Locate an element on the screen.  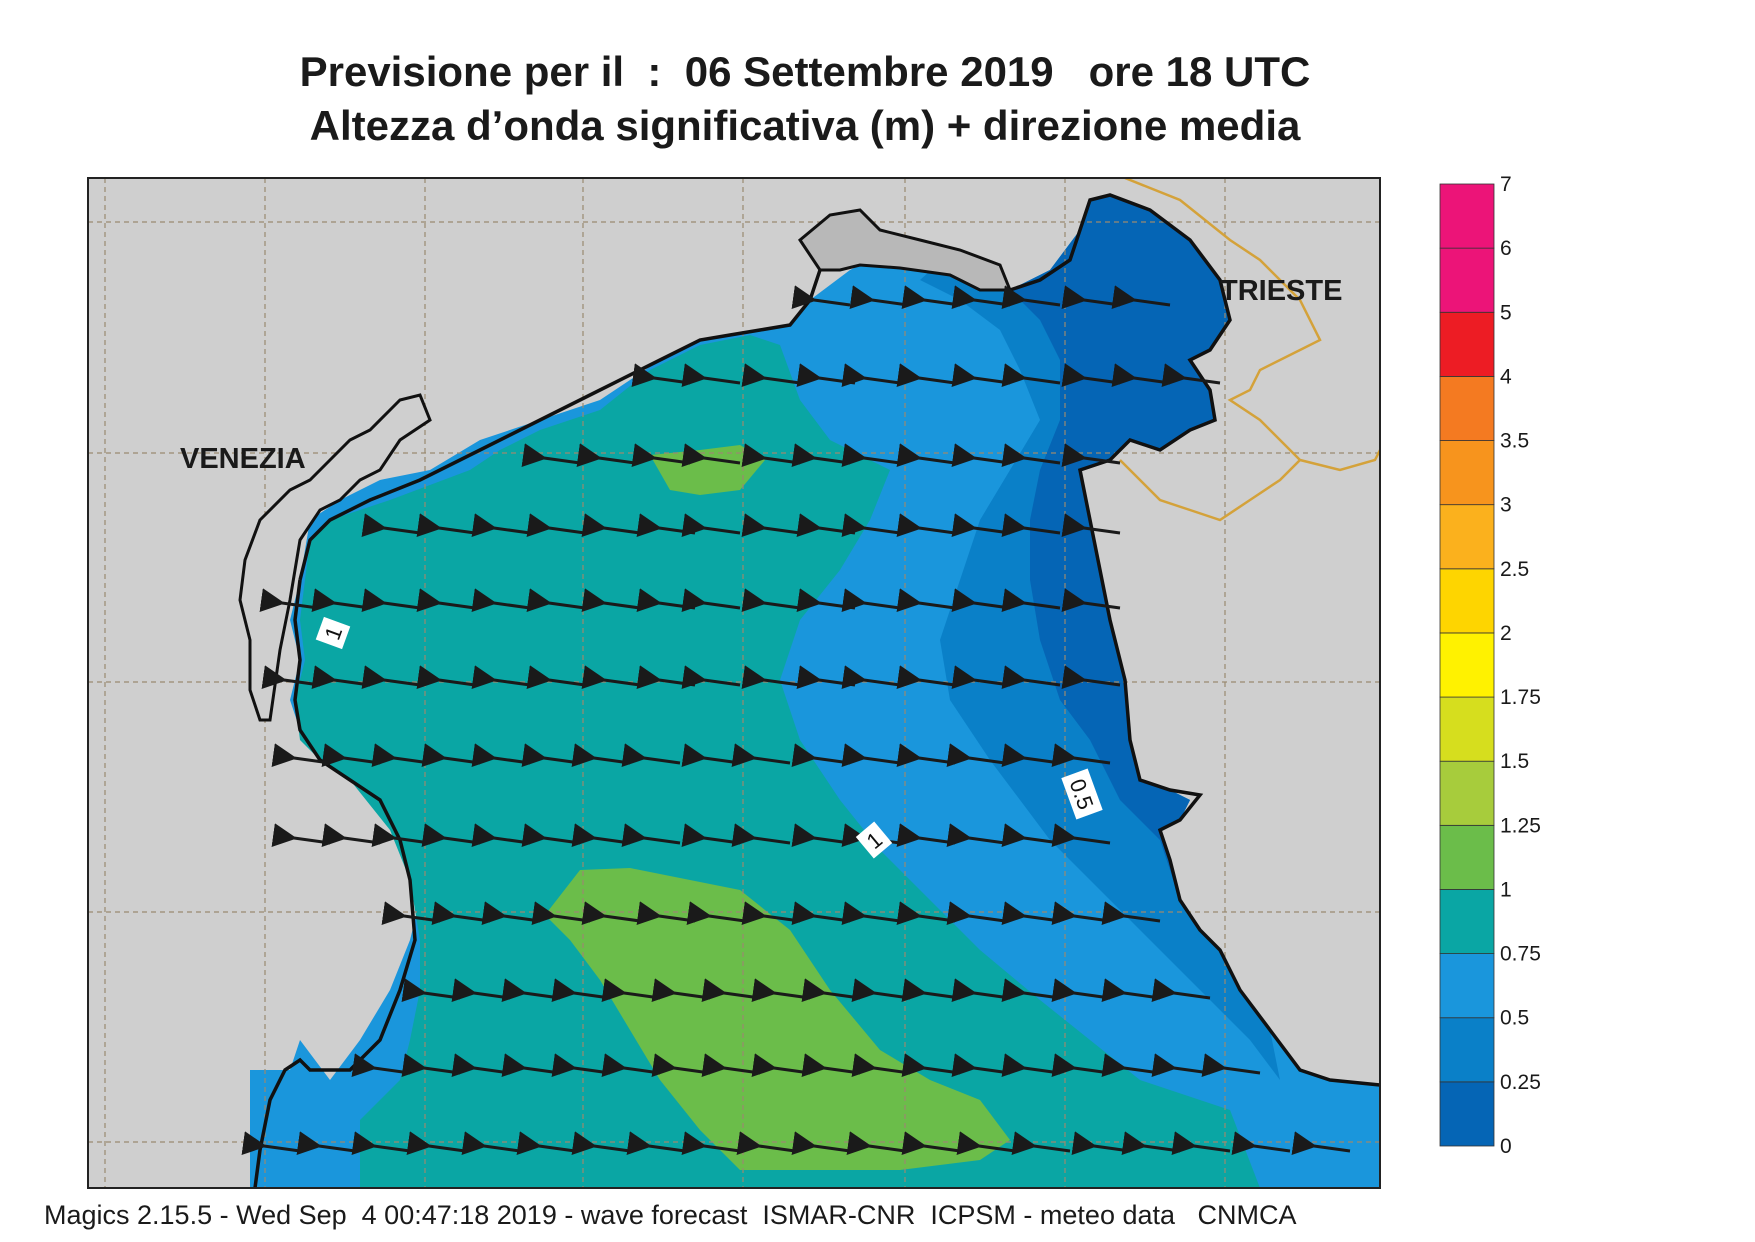
color-legend: 0 0.25 0.5 0.75 1 1.25 1.5 1.75 2 2.5 3 3.5 4 5 6 7 is located at coordinates (1490, 665).